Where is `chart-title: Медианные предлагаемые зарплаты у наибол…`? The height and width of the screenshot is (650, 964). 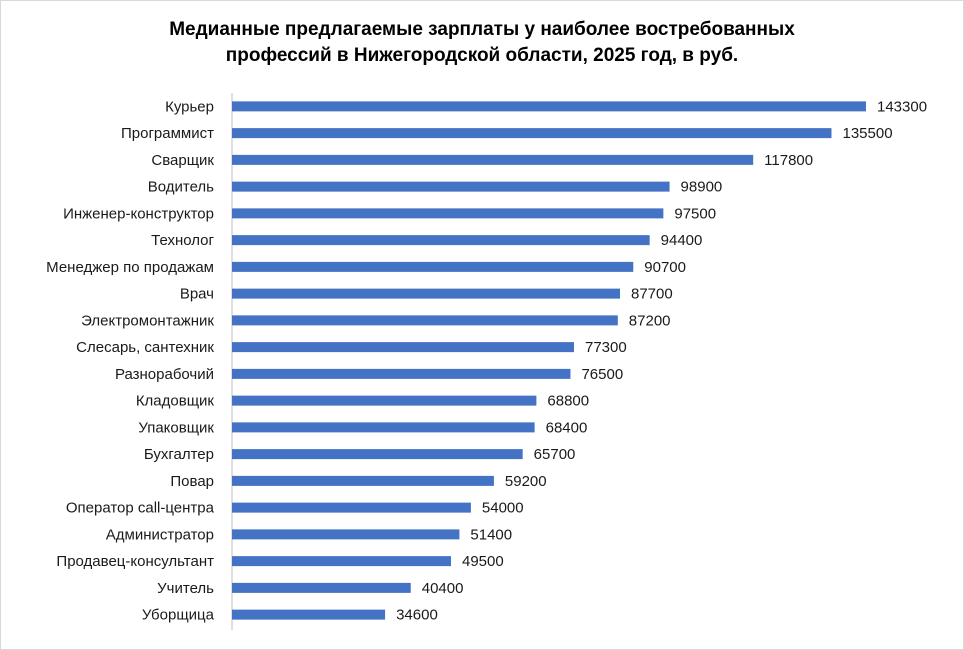
chart-title: Медианные предлагаемые зарплаты у наибол… is located at coordinates (482, 43).